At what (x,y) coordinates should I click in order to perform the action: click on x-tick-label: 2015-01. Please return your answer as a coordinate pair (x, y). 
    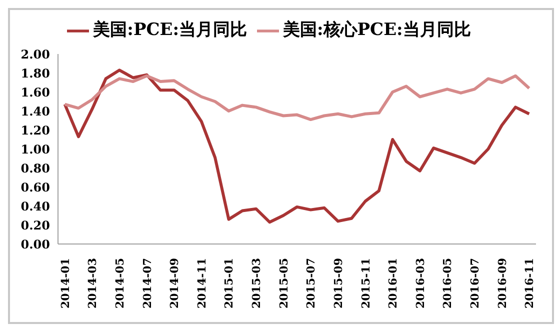
    Looking at the image, I should click on (229, 283).